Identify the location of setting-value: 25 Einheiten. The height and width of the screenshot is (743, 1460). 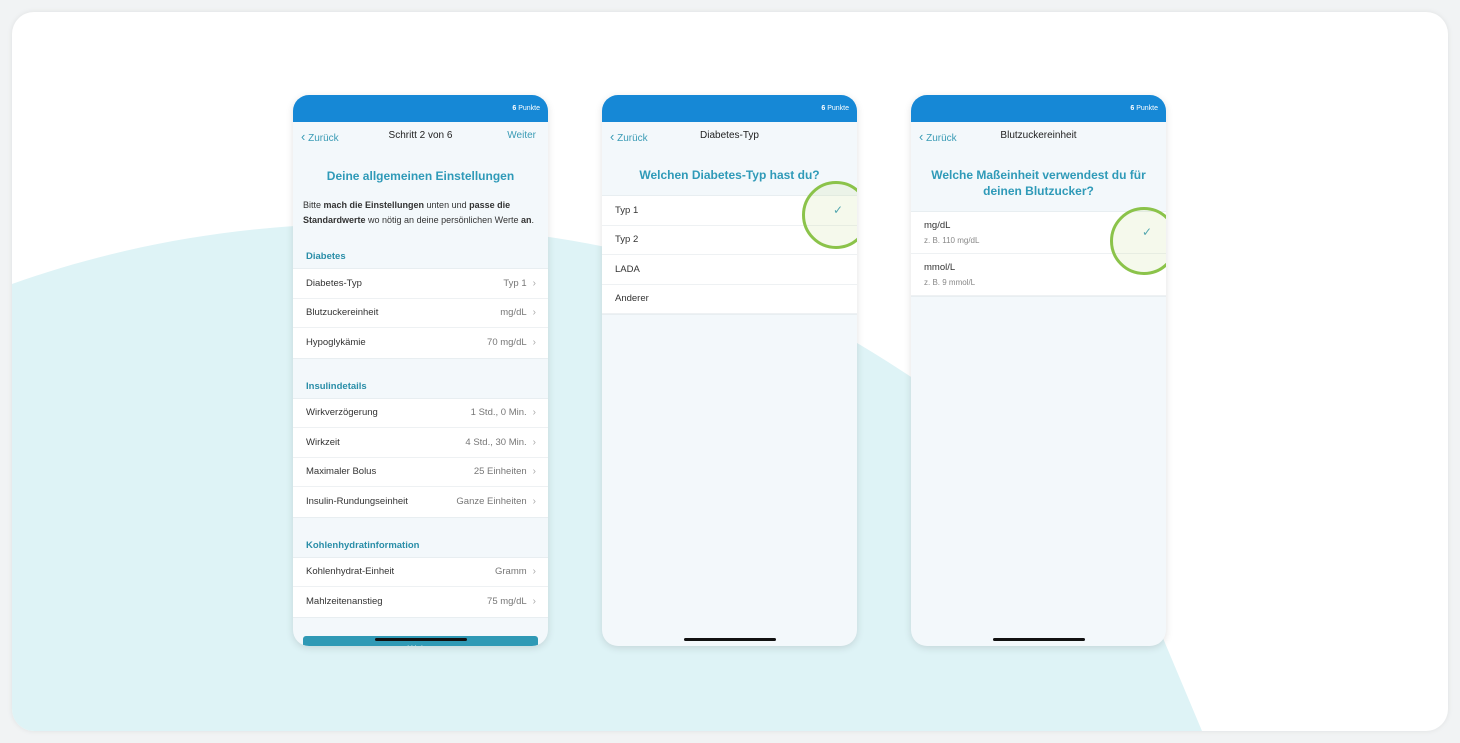
(500, 472).